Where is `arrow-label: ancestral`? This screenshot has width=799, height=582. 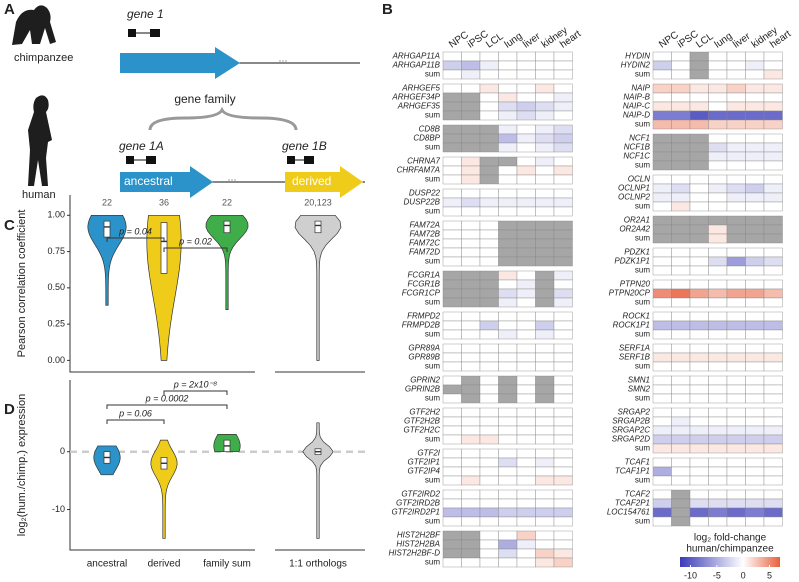
arrow-label: ancestral is located at coordinates (148, 181).